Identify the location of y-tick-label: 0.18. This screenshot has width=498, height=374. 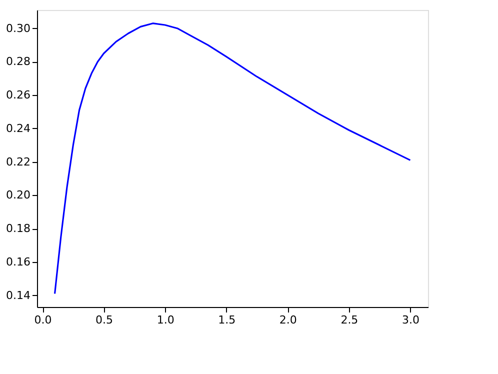
(18, 229).